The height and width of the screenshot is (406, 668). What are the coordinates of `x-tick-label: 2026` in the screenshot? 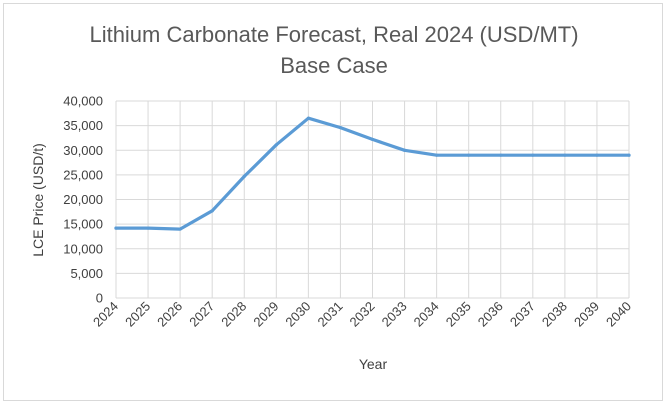 It's located at (169, 314).